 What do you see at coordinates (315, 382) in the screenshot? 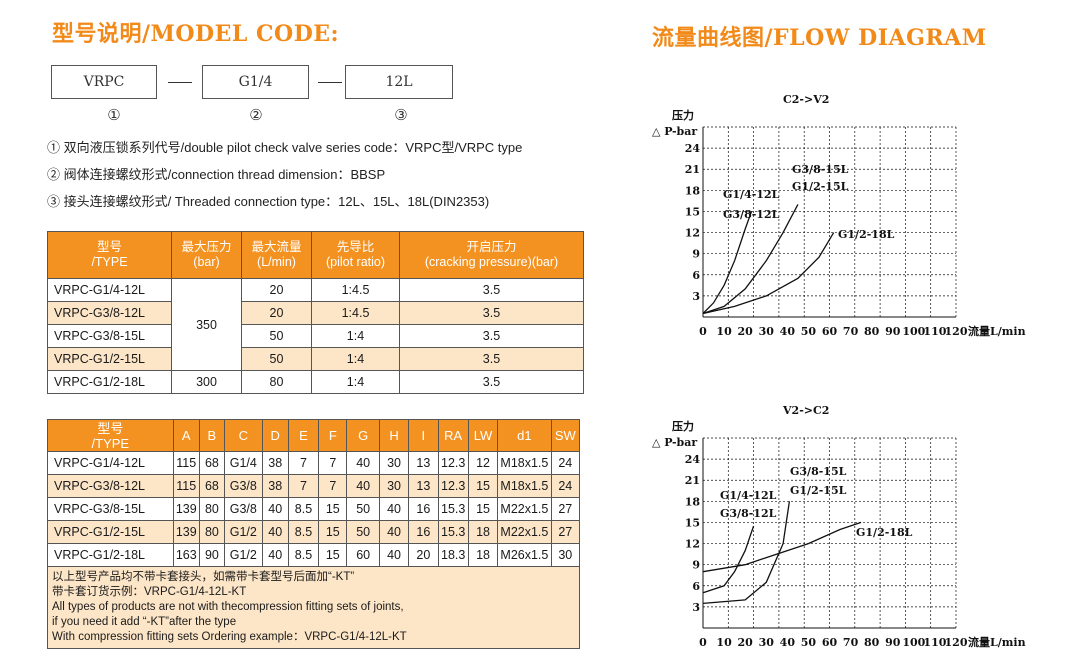
I see `table-row: VRPC-G1/2-18L 300 80 1:4 3.5` at bounding box center [315, 382].